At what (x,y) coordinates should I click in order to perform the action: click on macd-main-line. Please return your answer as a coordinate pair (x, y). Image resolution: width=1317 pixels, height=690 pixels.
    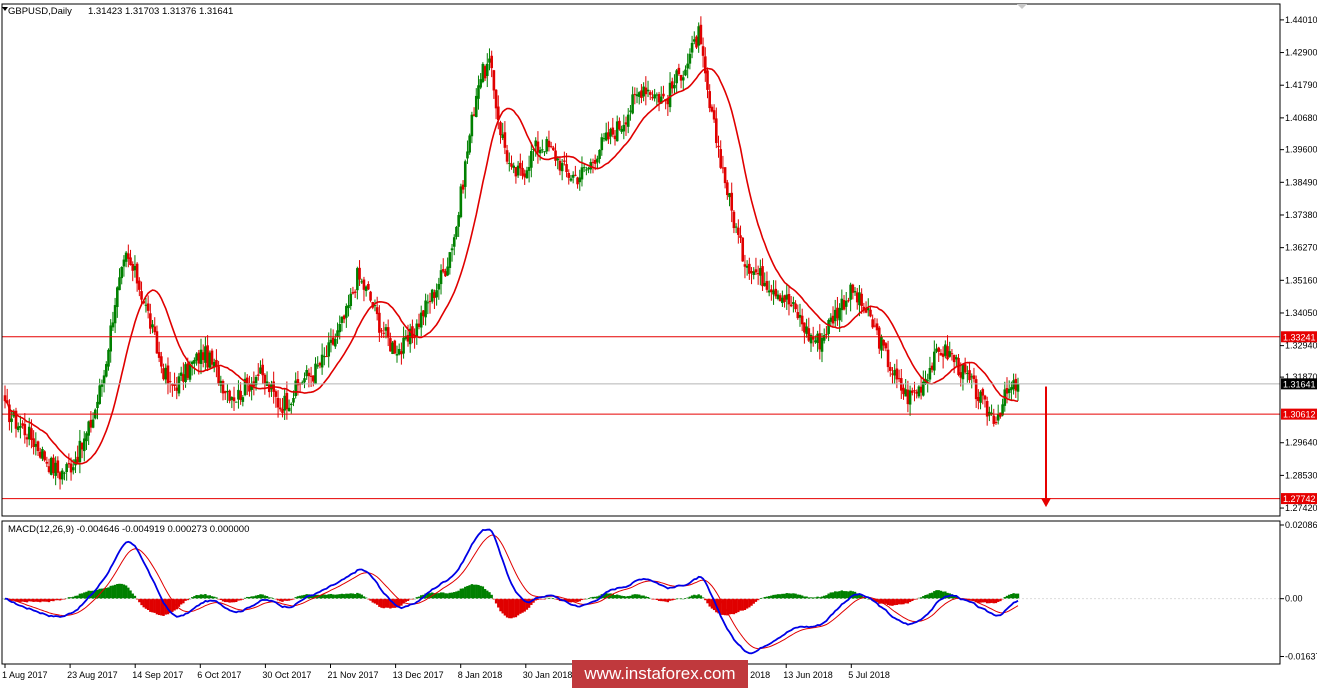
    Looking at the image, I should click on (511, 591).